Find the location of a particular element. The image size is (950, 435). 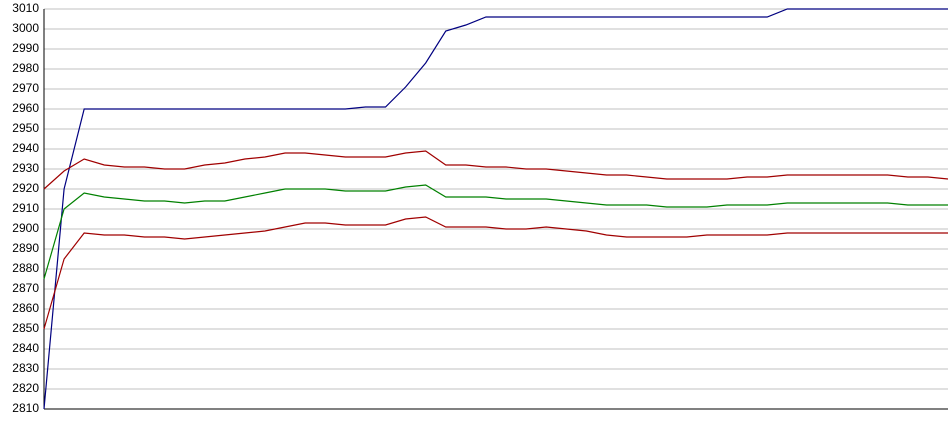

y-tick-label: 3010 is located at coordinates (25, 8).